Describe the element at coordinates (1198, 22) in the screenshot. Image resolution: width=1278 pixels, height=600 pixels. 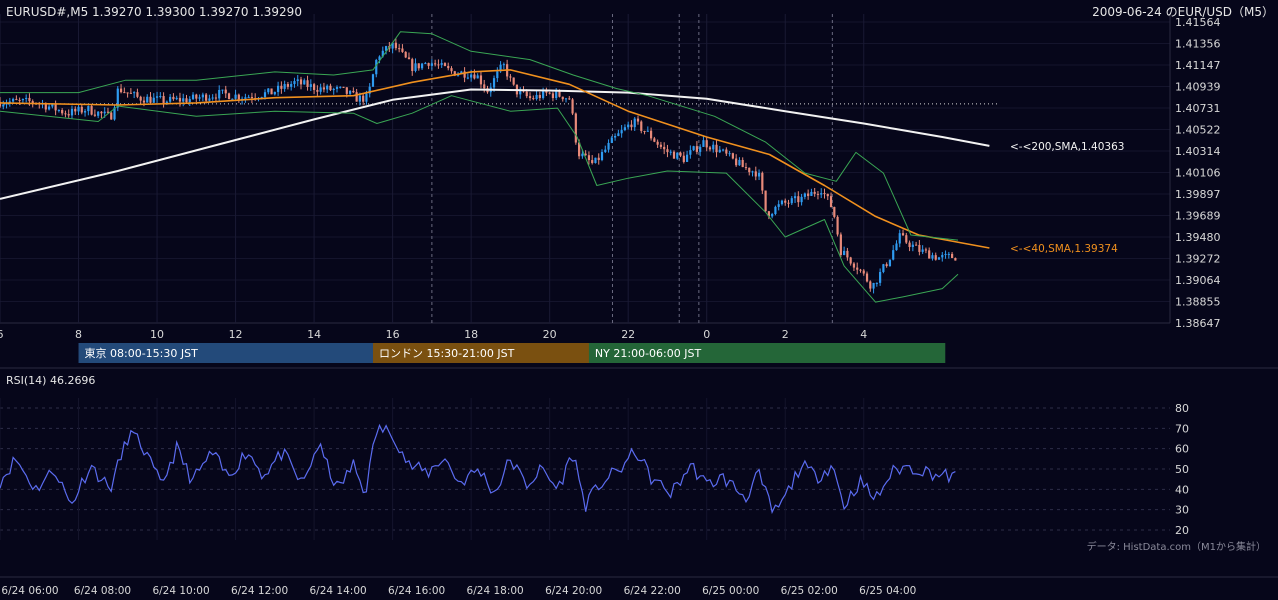
I see `price-tick-label: 1.41564` at that location.